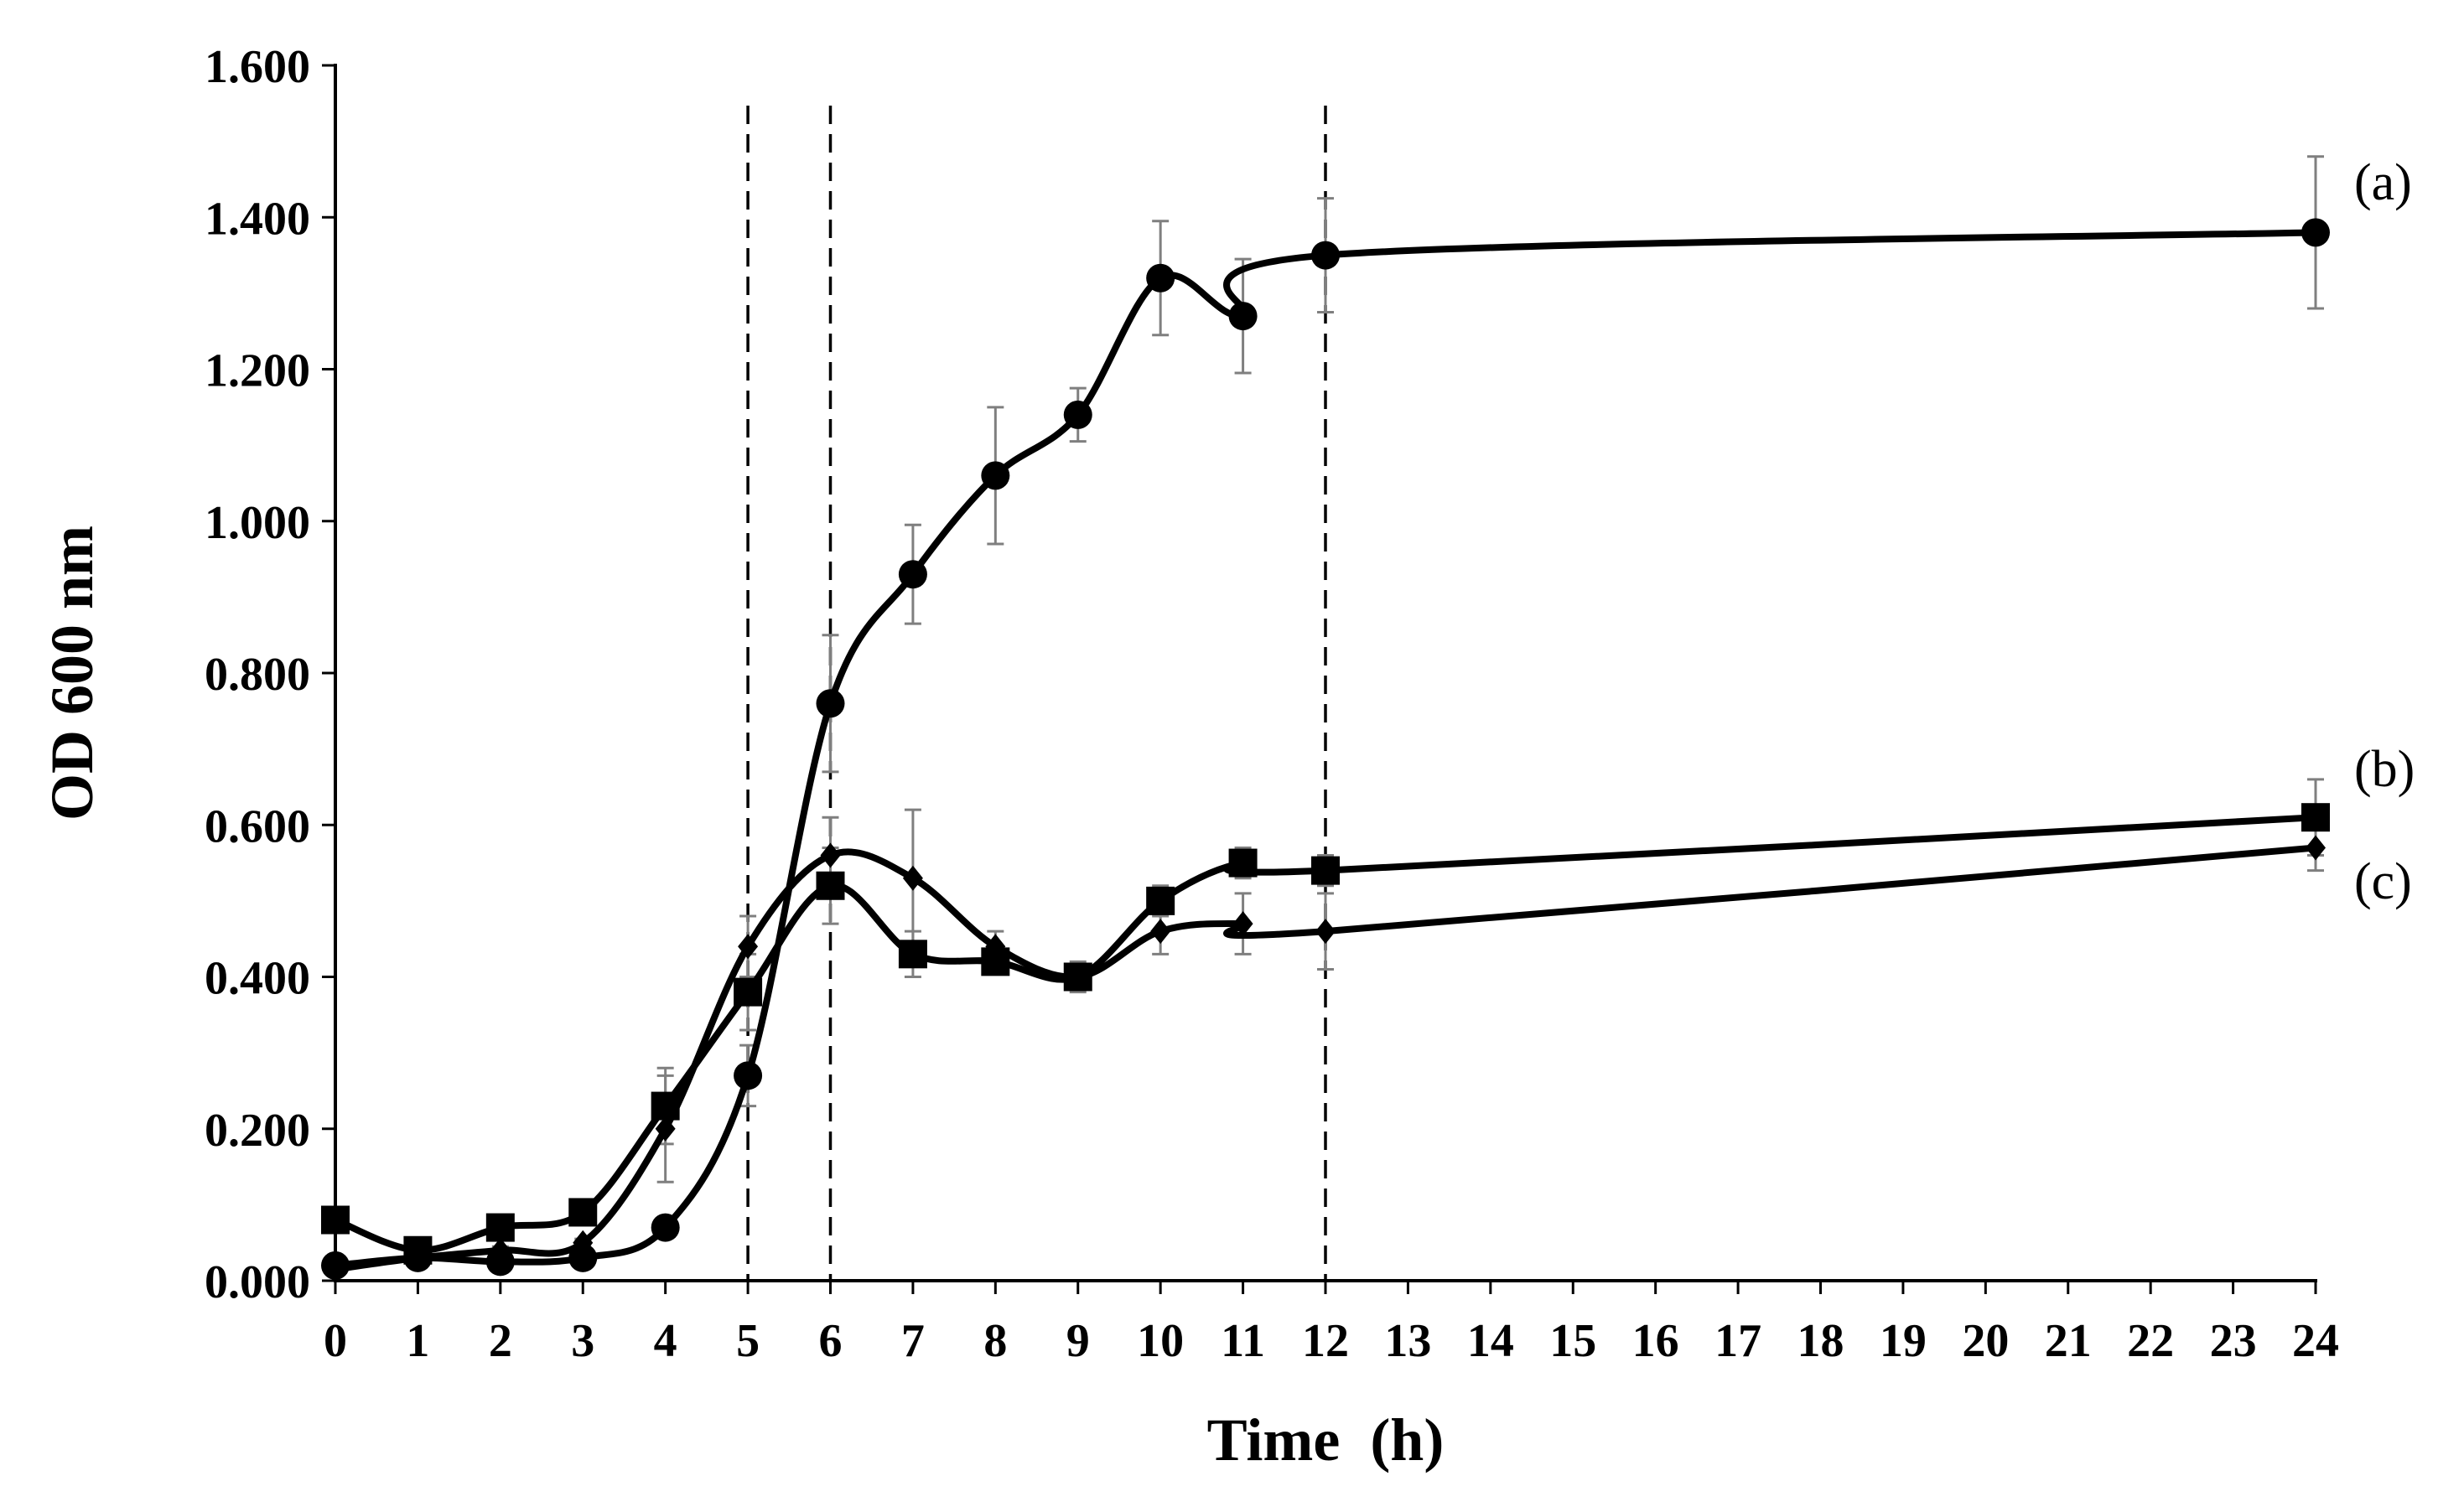 The image size is (2464, 1507). Describe the element at coordinates (2315, 1341) in the screenshot. I see `x-tick-label: 24` at that location.